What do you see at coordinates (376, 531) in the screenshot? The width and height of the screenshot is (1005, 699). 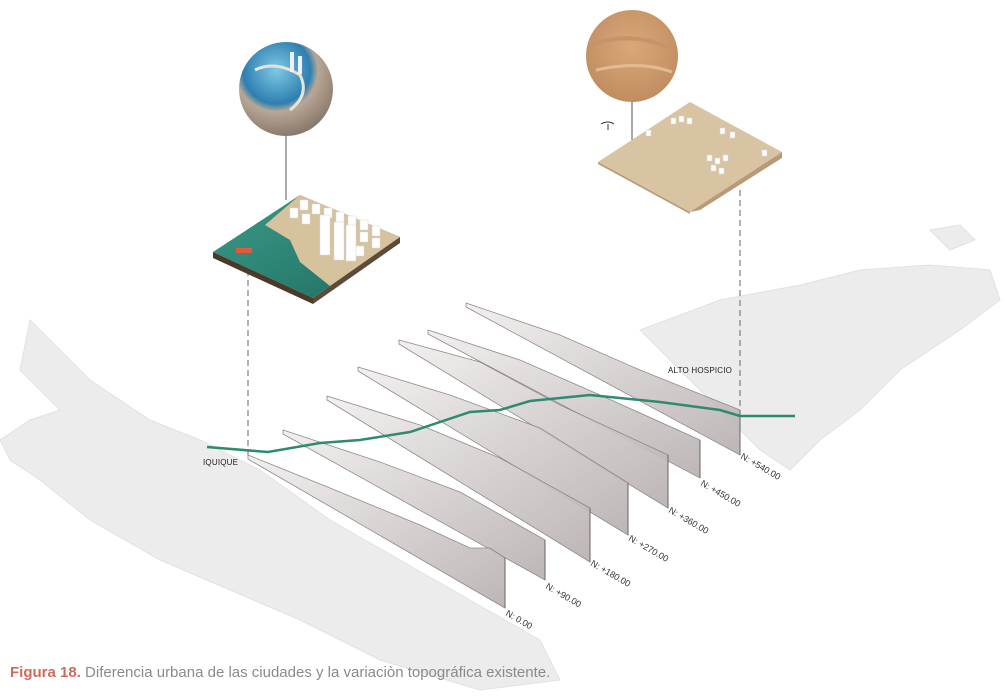 I see `section-panel` at bounding box center [376, 531].